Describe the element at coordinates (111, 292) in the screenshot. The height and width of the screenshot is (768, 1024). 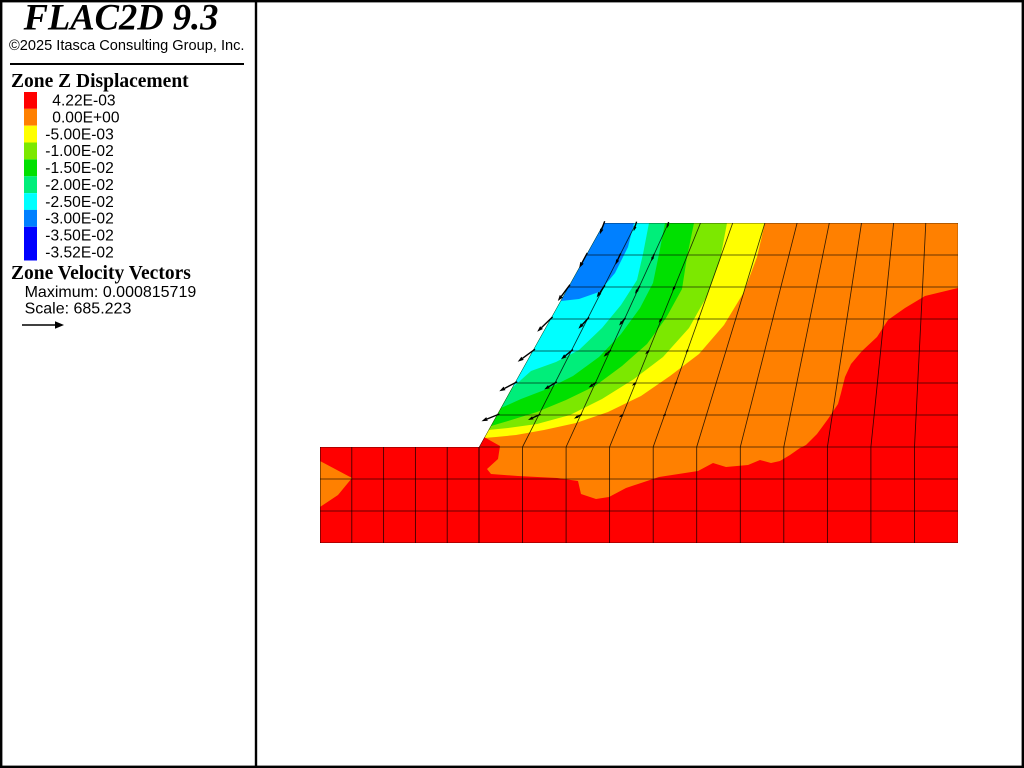
I see `svg-text: Maximum: 0.000815719` at that location.